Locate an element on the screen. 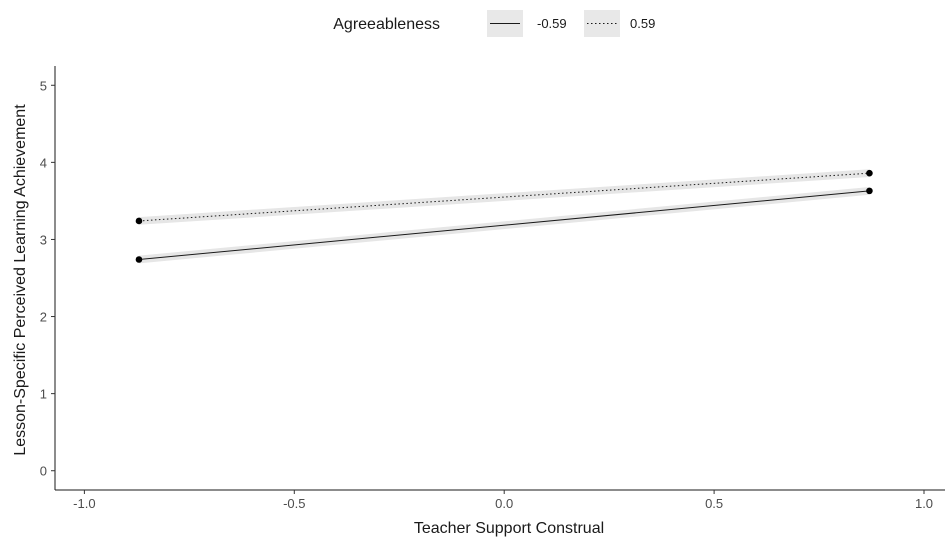 This screenshot has width=950, height=540. y-tick-label: 2 is located at coordinates (43, 317).